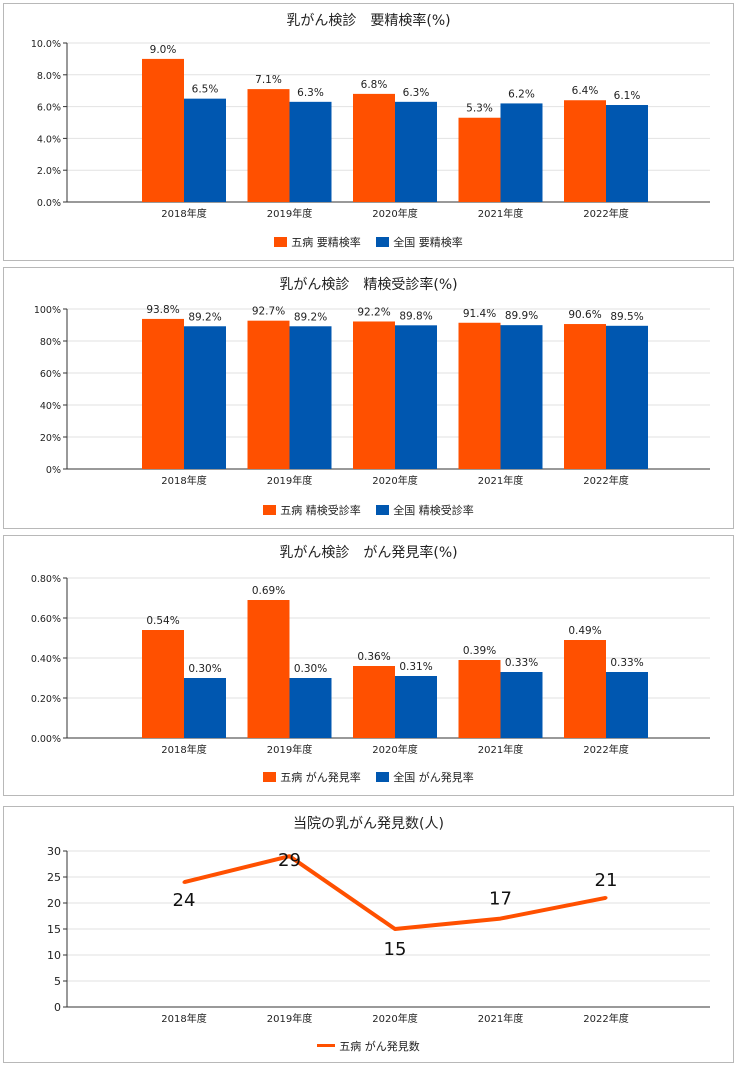 Image resolution: width=739 pixels, height=1066 pixels. What do you see at coordinates (163, 50) in the screenshot?
I see `data-label: 9.0%` at bounding box center [163, 50].